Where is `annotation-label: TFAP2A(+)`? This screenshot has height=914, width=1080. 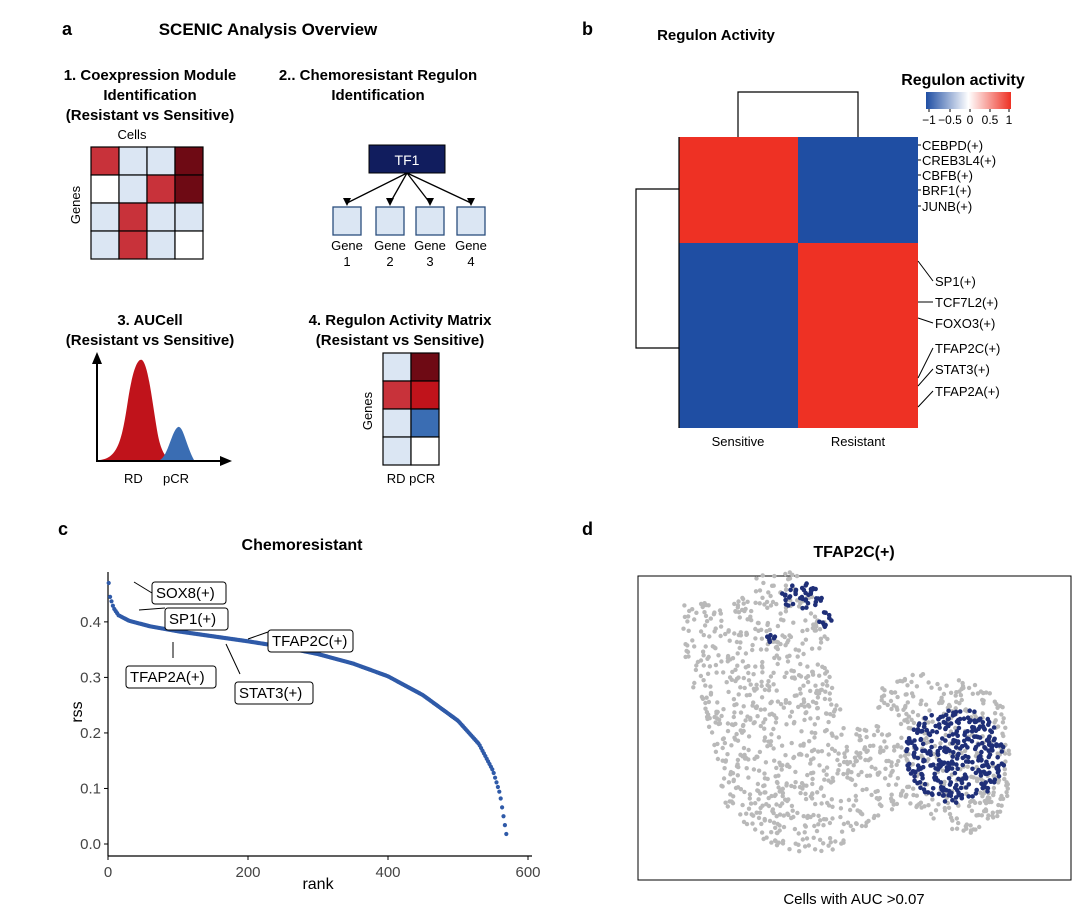 annotation-label: TFAP2A(+) is located at coordinates (167, 677).